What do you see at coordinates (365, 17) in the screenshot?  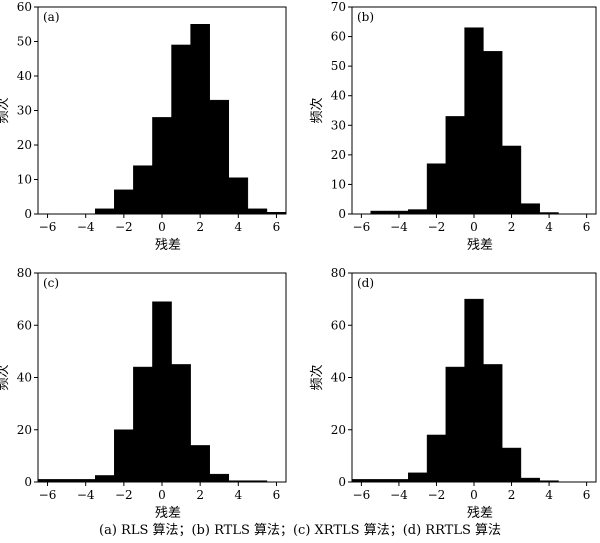 I see `panel-label: (b)` at bounding box center [365, 17].